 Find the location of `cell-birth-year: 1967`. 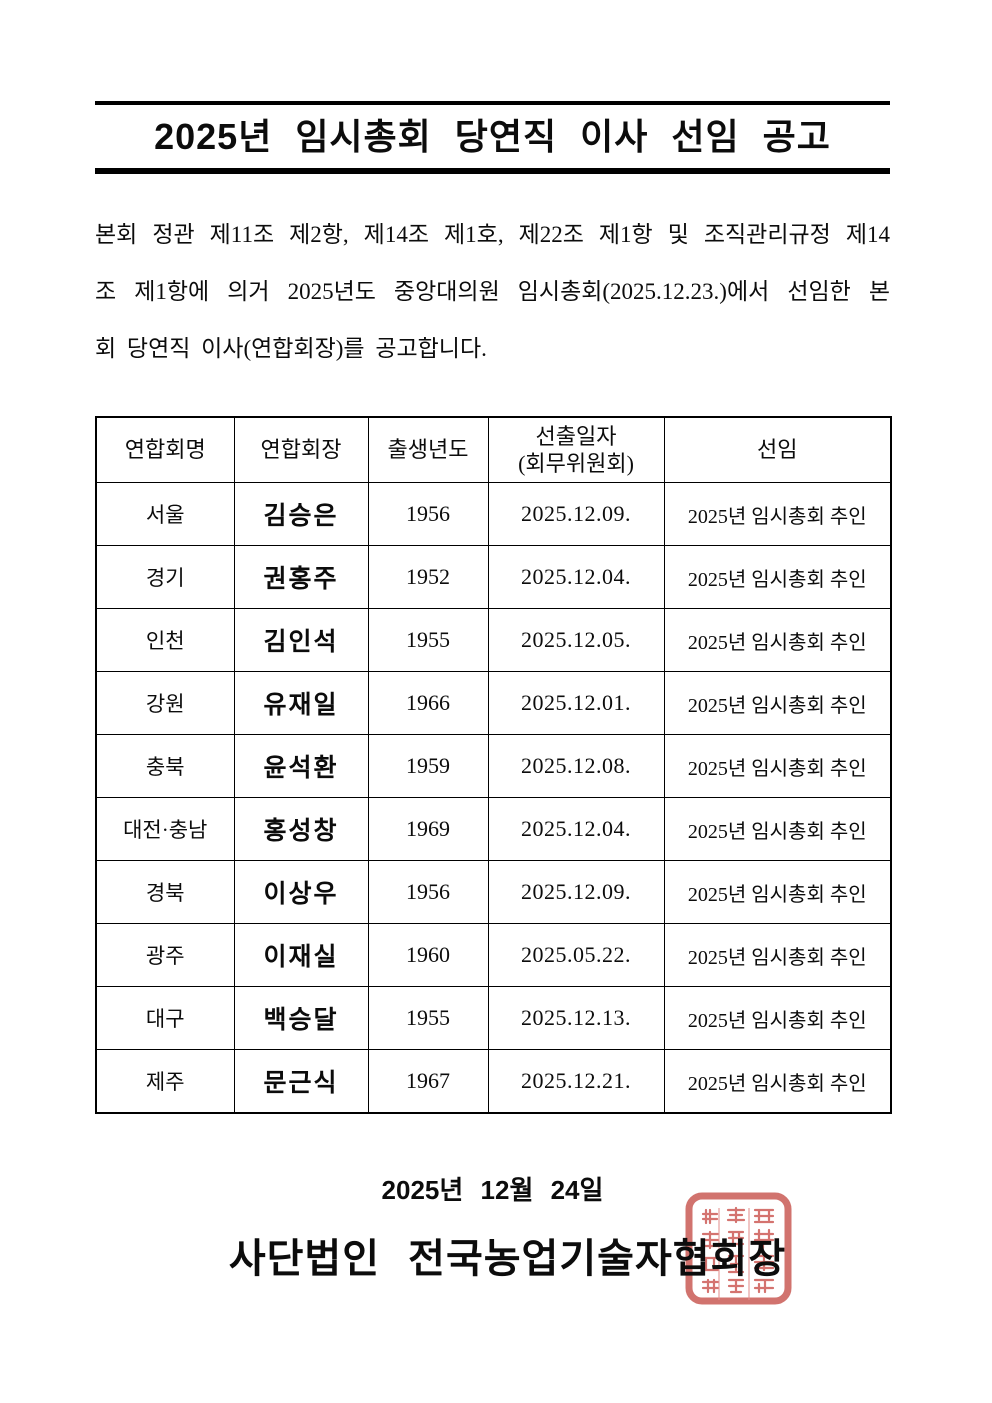

cell-birth-year: 1967 is located at coordinates (428, 1081).